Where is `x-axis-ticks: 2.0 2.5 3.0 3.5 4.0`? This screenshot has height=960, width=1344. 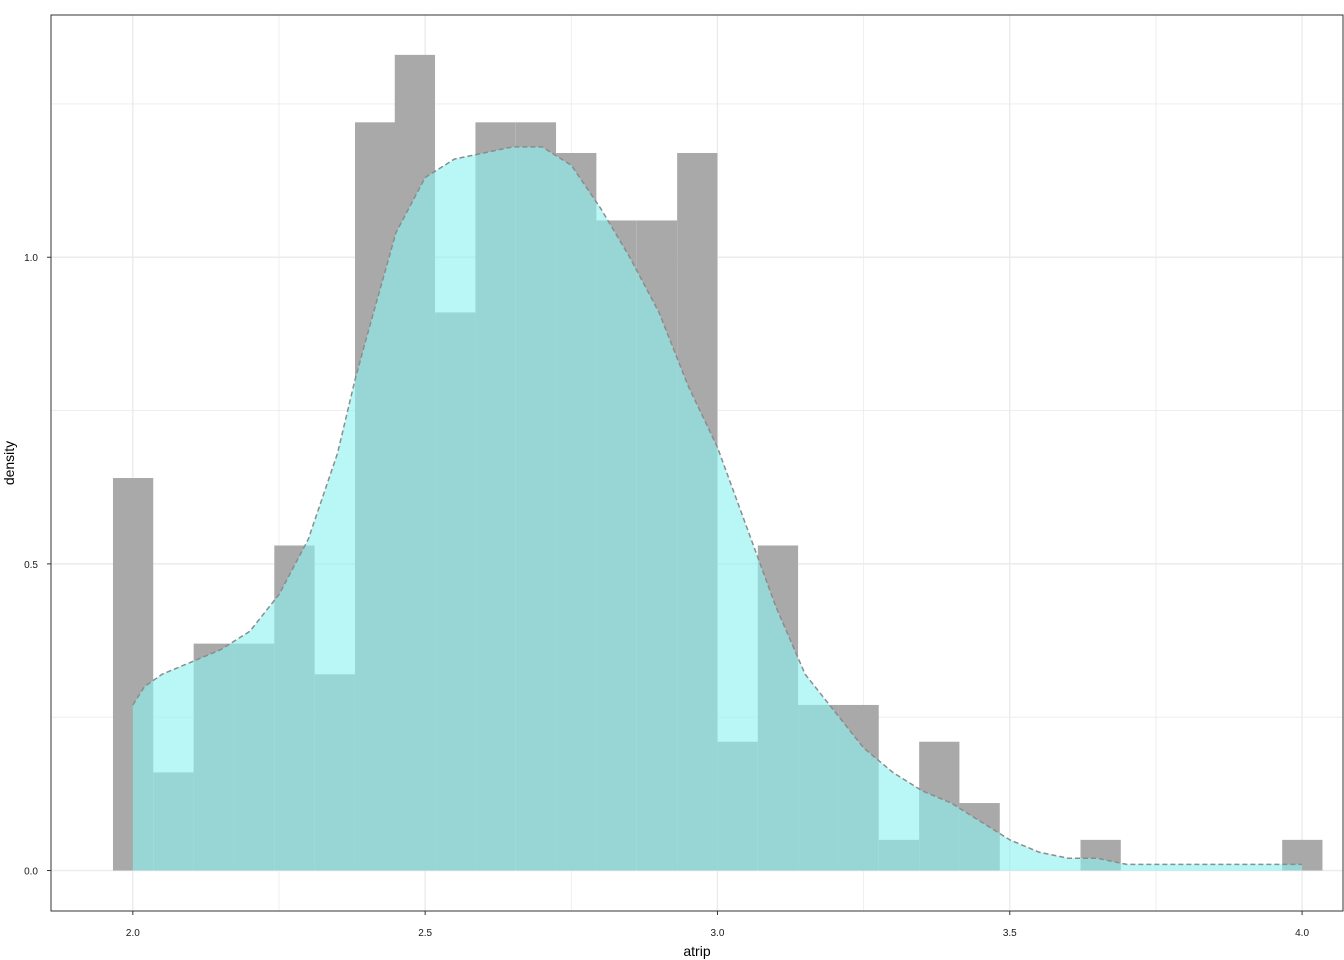
x-axis-ticks: 2.0 2.5 3.0 3.5 4.0 is located at coordinates (717, 925).